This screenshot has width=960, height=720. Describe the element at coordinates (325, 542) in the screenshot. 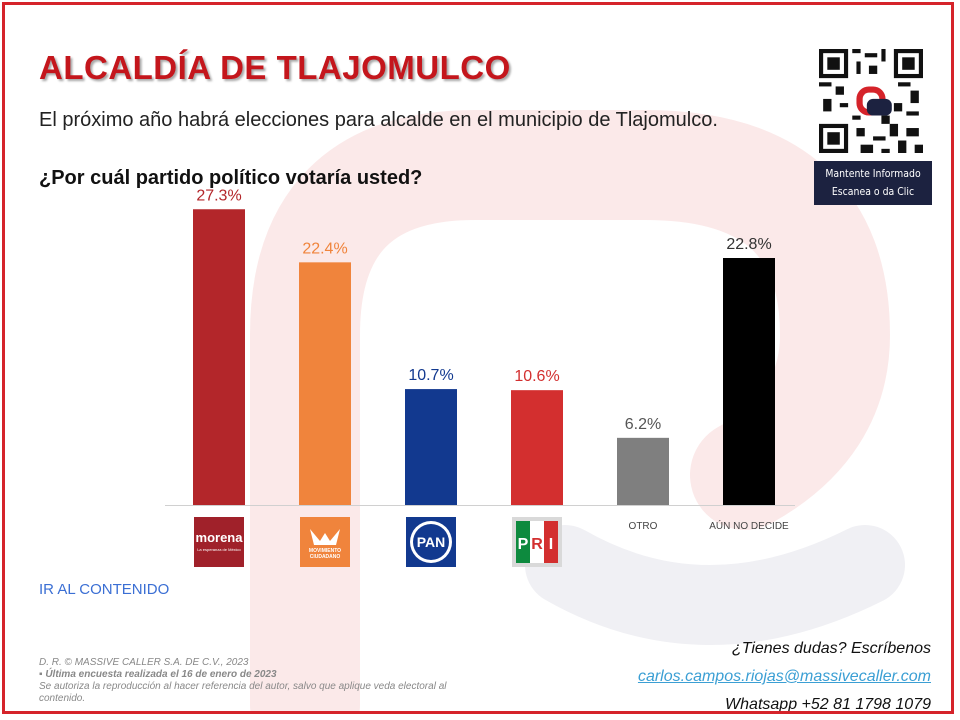

I see `movimiento-ciudadano-logo: MOVIMIENTO CIUDADANO` at that location.